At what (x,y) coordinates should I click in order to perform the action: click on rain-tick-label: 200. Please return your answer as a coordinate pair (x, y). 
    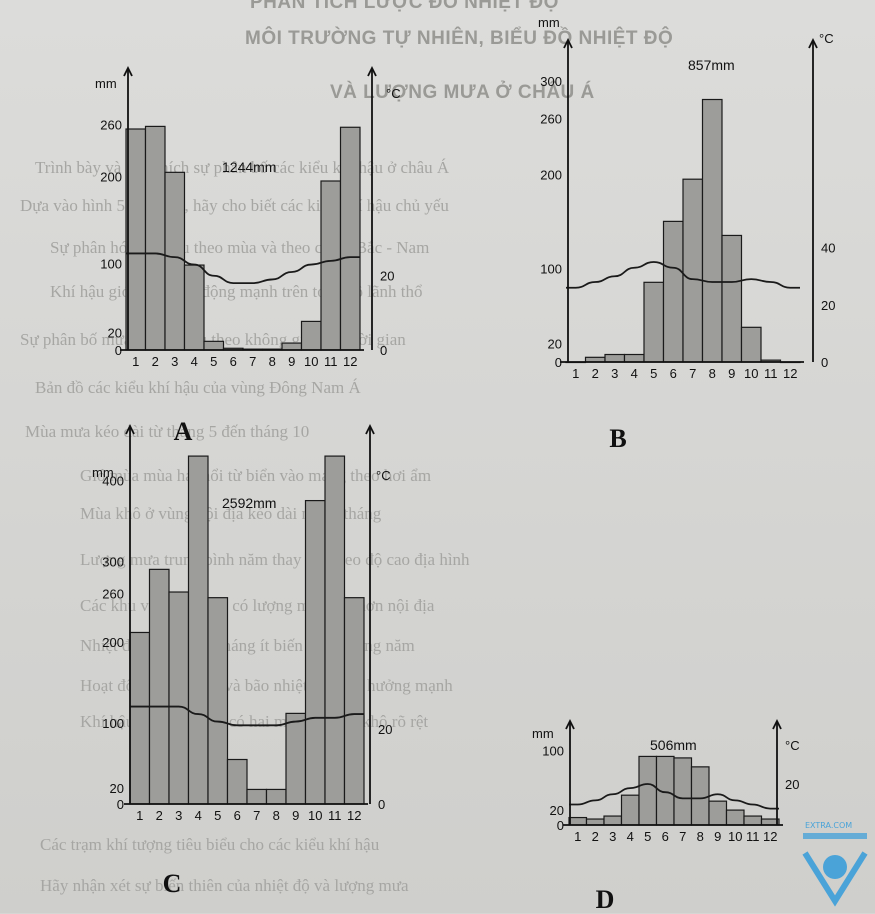
    Looking at the image, I should click on (551, 175).